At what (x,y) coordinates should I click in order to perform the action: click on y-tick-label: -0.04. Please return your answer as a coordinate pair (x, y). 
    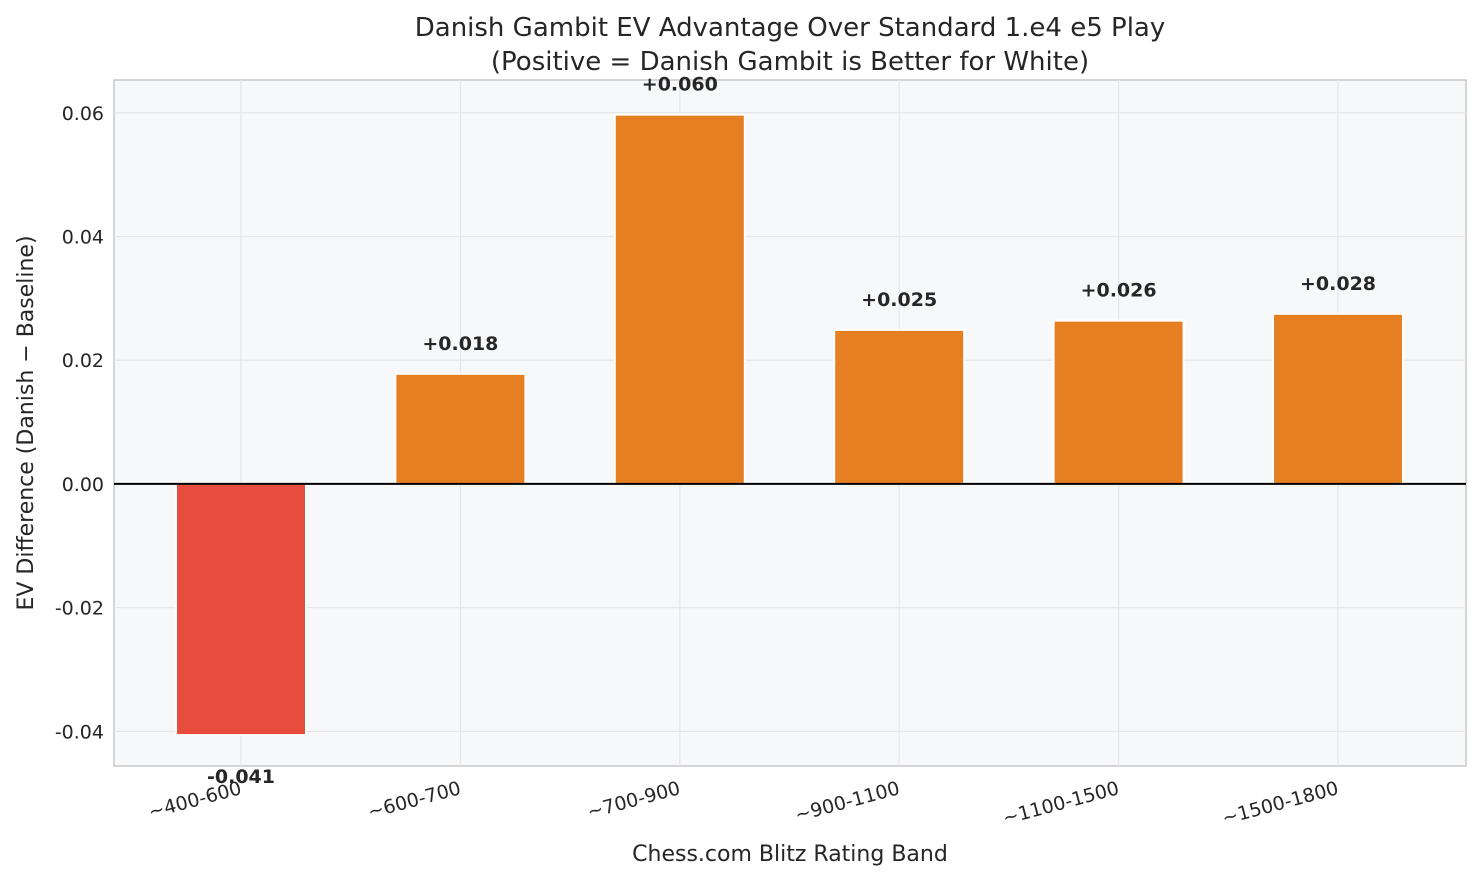
    Looking at the image, I should click on (79, 732).